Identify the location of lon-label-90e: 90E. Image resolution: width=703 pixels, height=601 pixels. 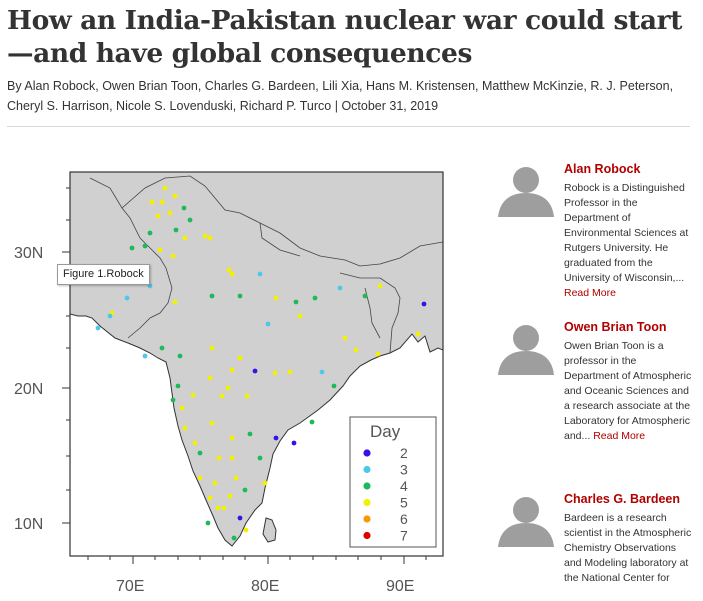
(400, 586).